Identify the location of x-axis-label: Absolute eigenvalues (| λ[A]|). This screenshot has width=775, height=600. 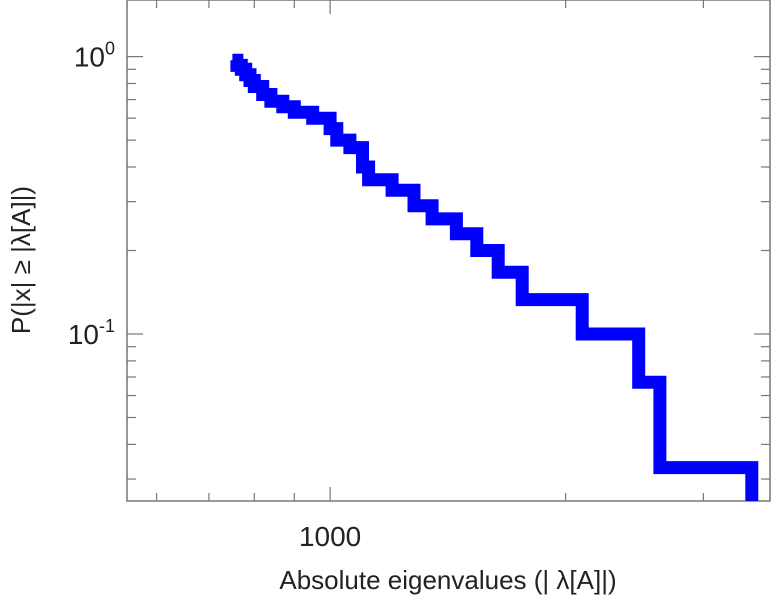
(447, 580).